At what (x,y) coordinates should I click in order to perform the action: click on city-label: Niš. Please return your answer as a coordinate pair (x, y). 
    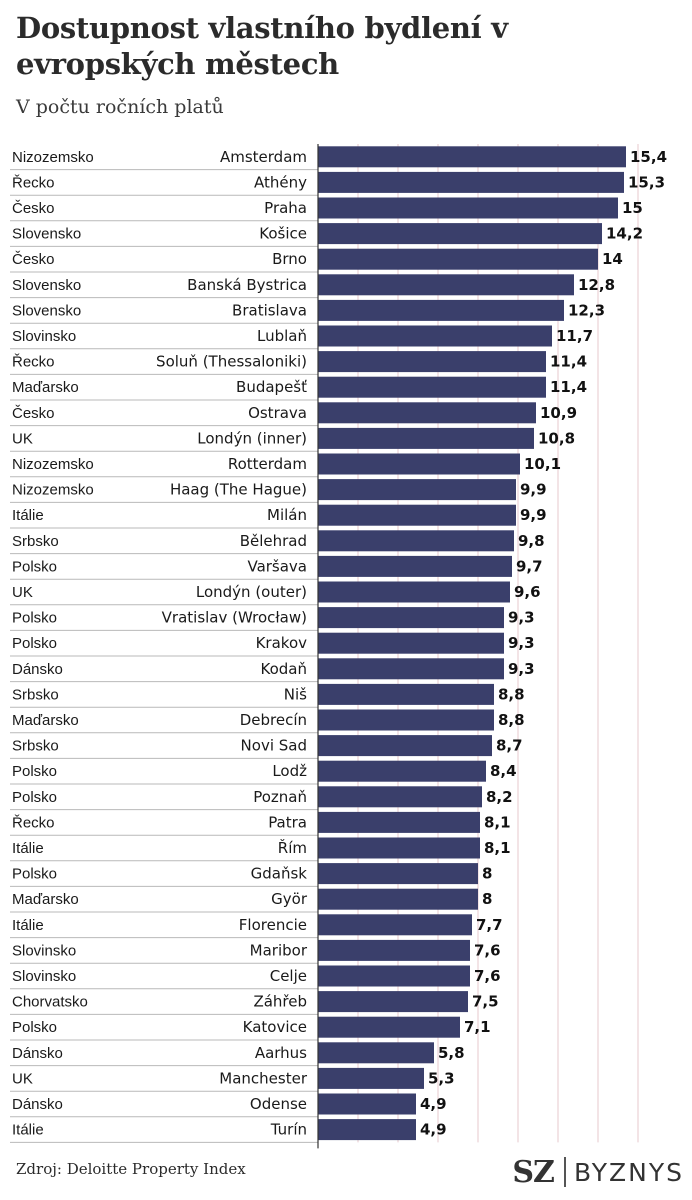
    Looking at the image, I should click on (295, 694).